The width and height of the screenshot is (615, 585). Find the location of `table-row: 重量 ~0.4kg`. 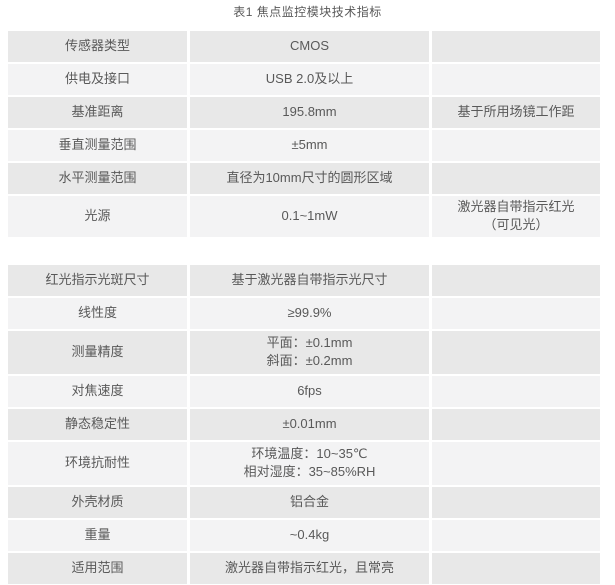

table-row: 重量 ~0.4kg is located at coordinates (304, 535).